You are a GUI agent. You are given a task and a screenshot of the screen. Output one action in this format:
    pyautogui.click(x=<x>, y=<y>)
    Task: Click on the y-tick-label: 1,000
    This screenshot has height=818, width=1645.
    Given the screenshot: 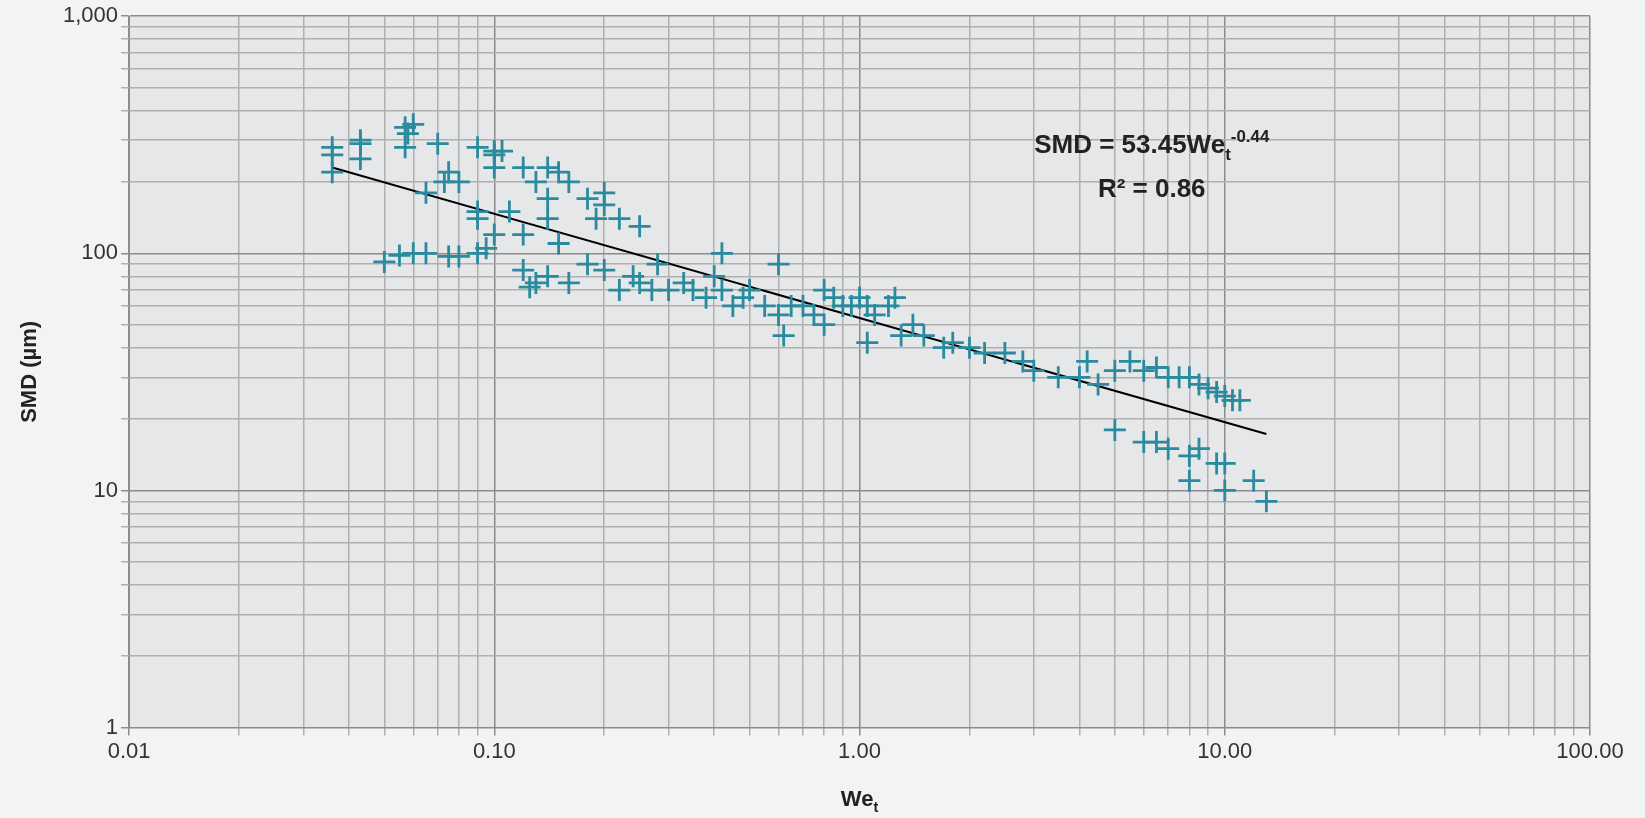 What is the action you would take?
    pyautogui.click(x=90, y=15)
    